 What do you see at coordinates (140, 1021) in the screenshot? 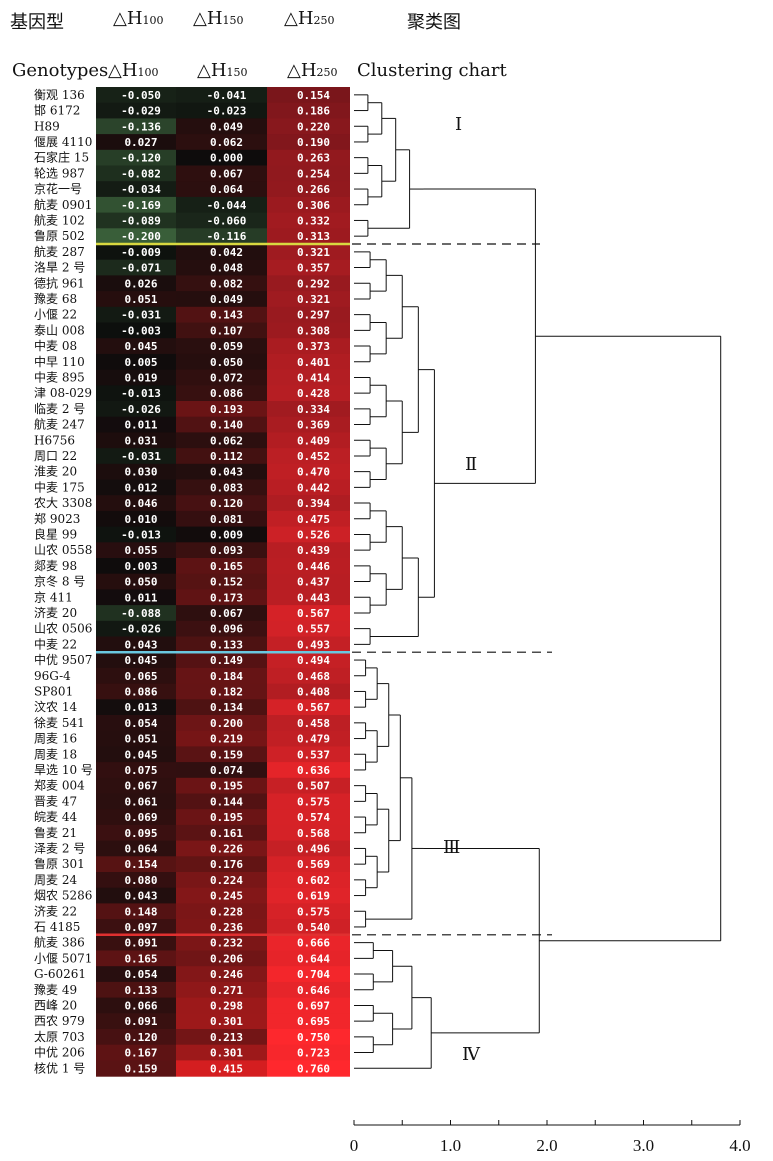
I see `cell-value: 0.091` at bounding box center [140, 1021].